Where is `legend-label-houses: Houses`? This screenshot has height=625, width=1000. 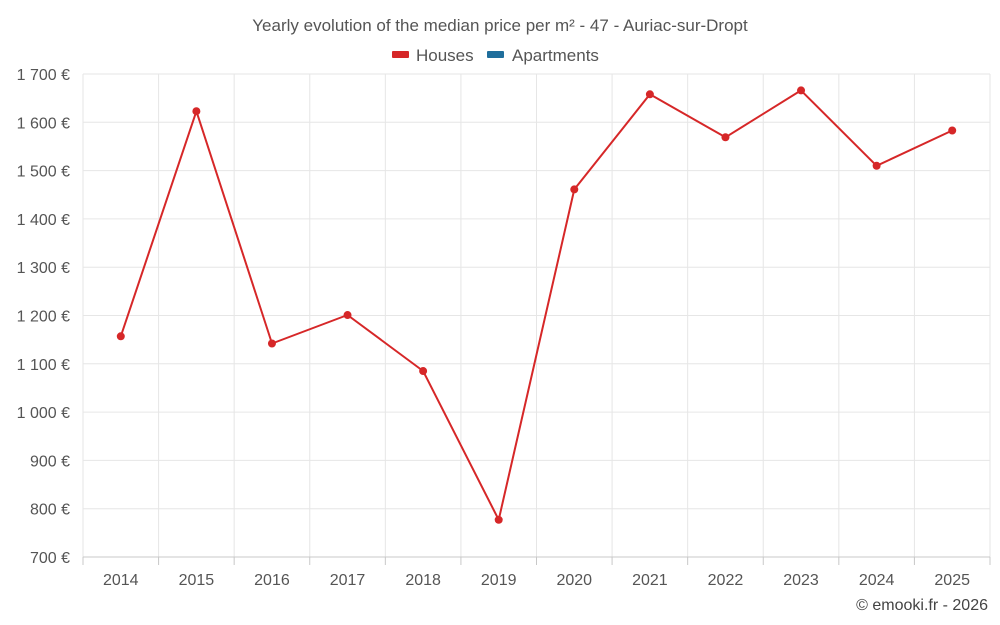 legend-label-houses: Houses is located at coordinates (445, 55).